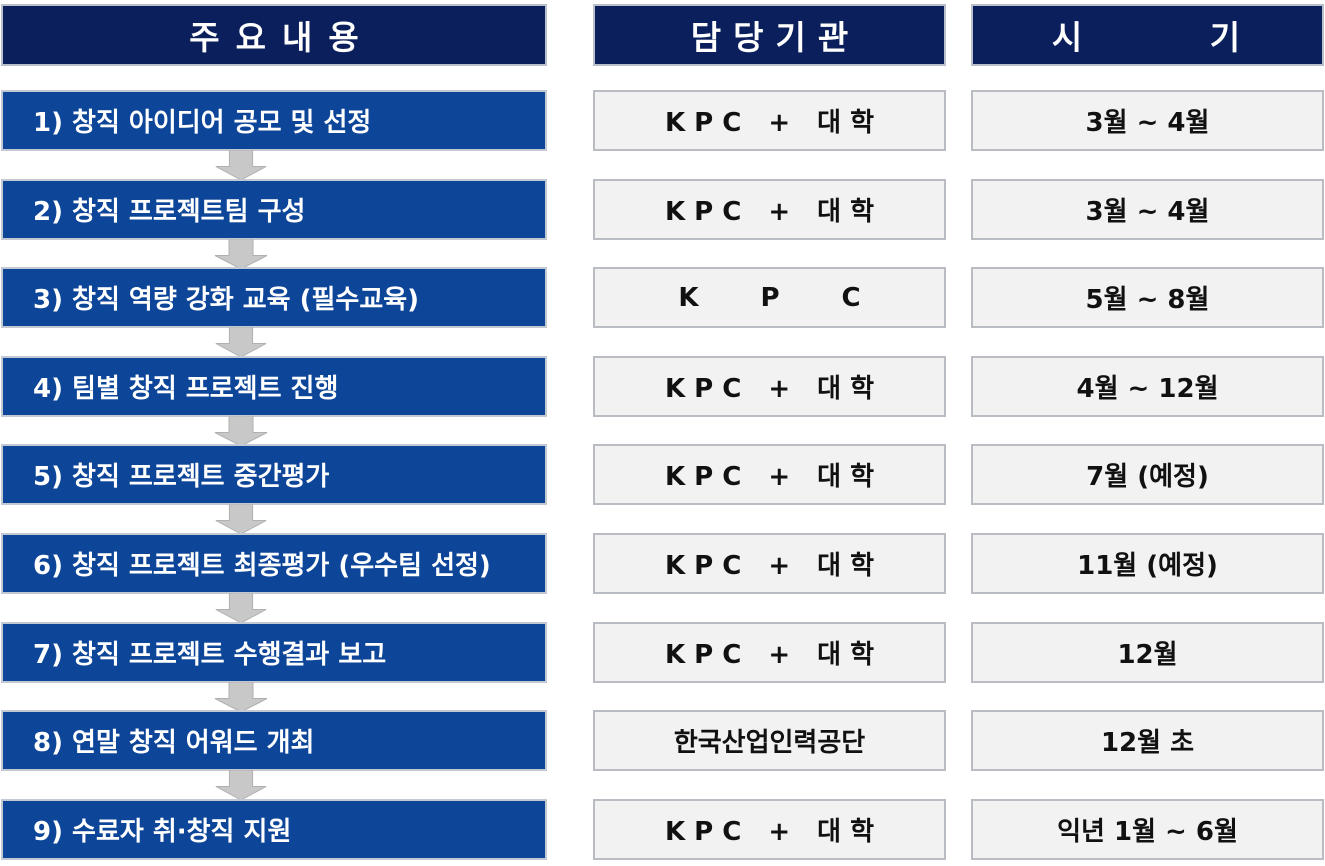 The image size is (1325, 866). I want to click on process-step: 9) 수료자 취·창직 지원, so click(274, 829).